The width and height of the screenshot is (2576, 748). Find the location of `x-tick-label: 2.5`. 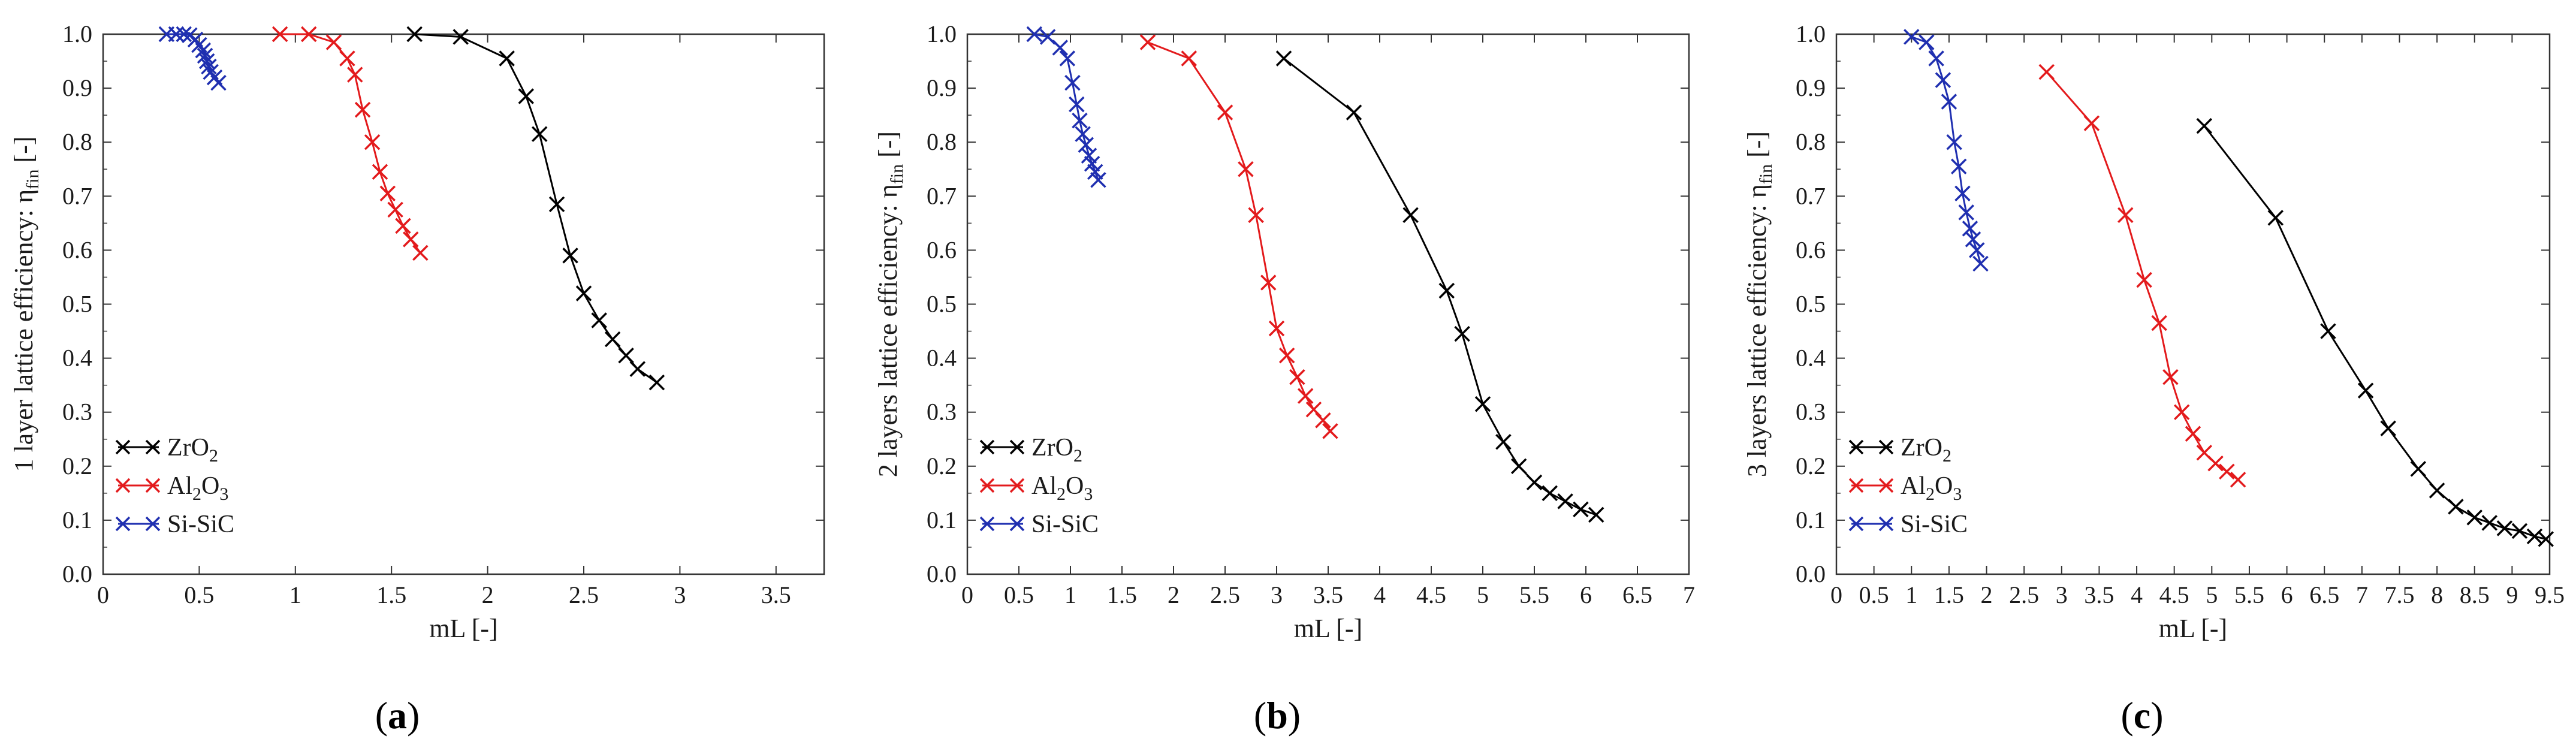

x-tick-label: 2.5 is located at coordinates (2024, 594).